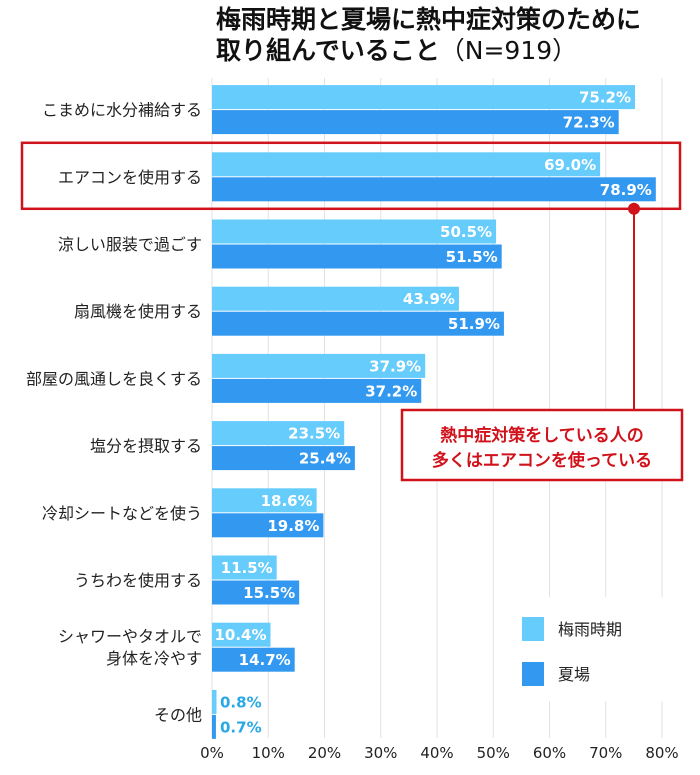 The height and width of the screenshot is (775, 700). I want to click on x-tick-label: 0%, so click(212, 753).